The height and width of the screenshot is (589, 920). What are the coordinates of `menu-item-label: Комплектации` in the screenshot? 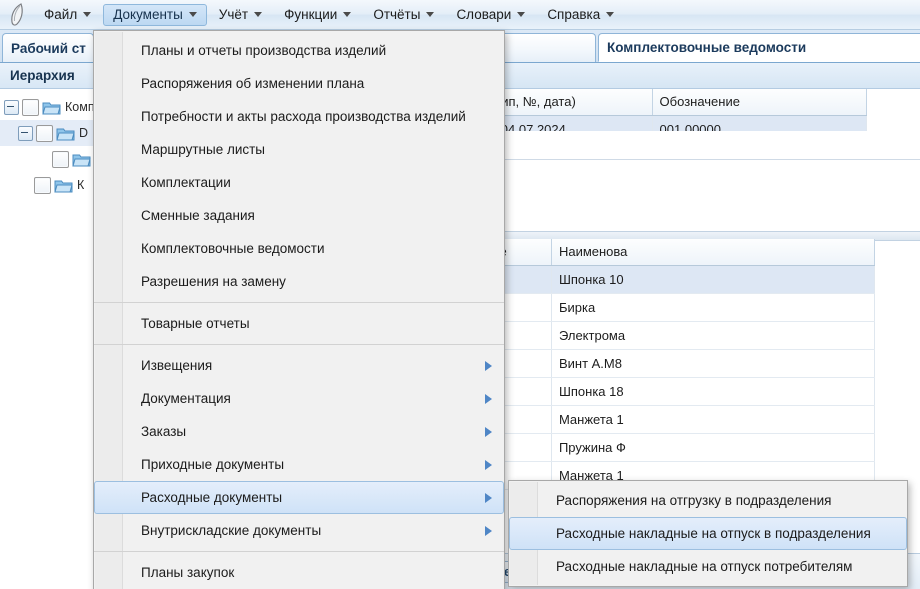 It's located at (186, 182).